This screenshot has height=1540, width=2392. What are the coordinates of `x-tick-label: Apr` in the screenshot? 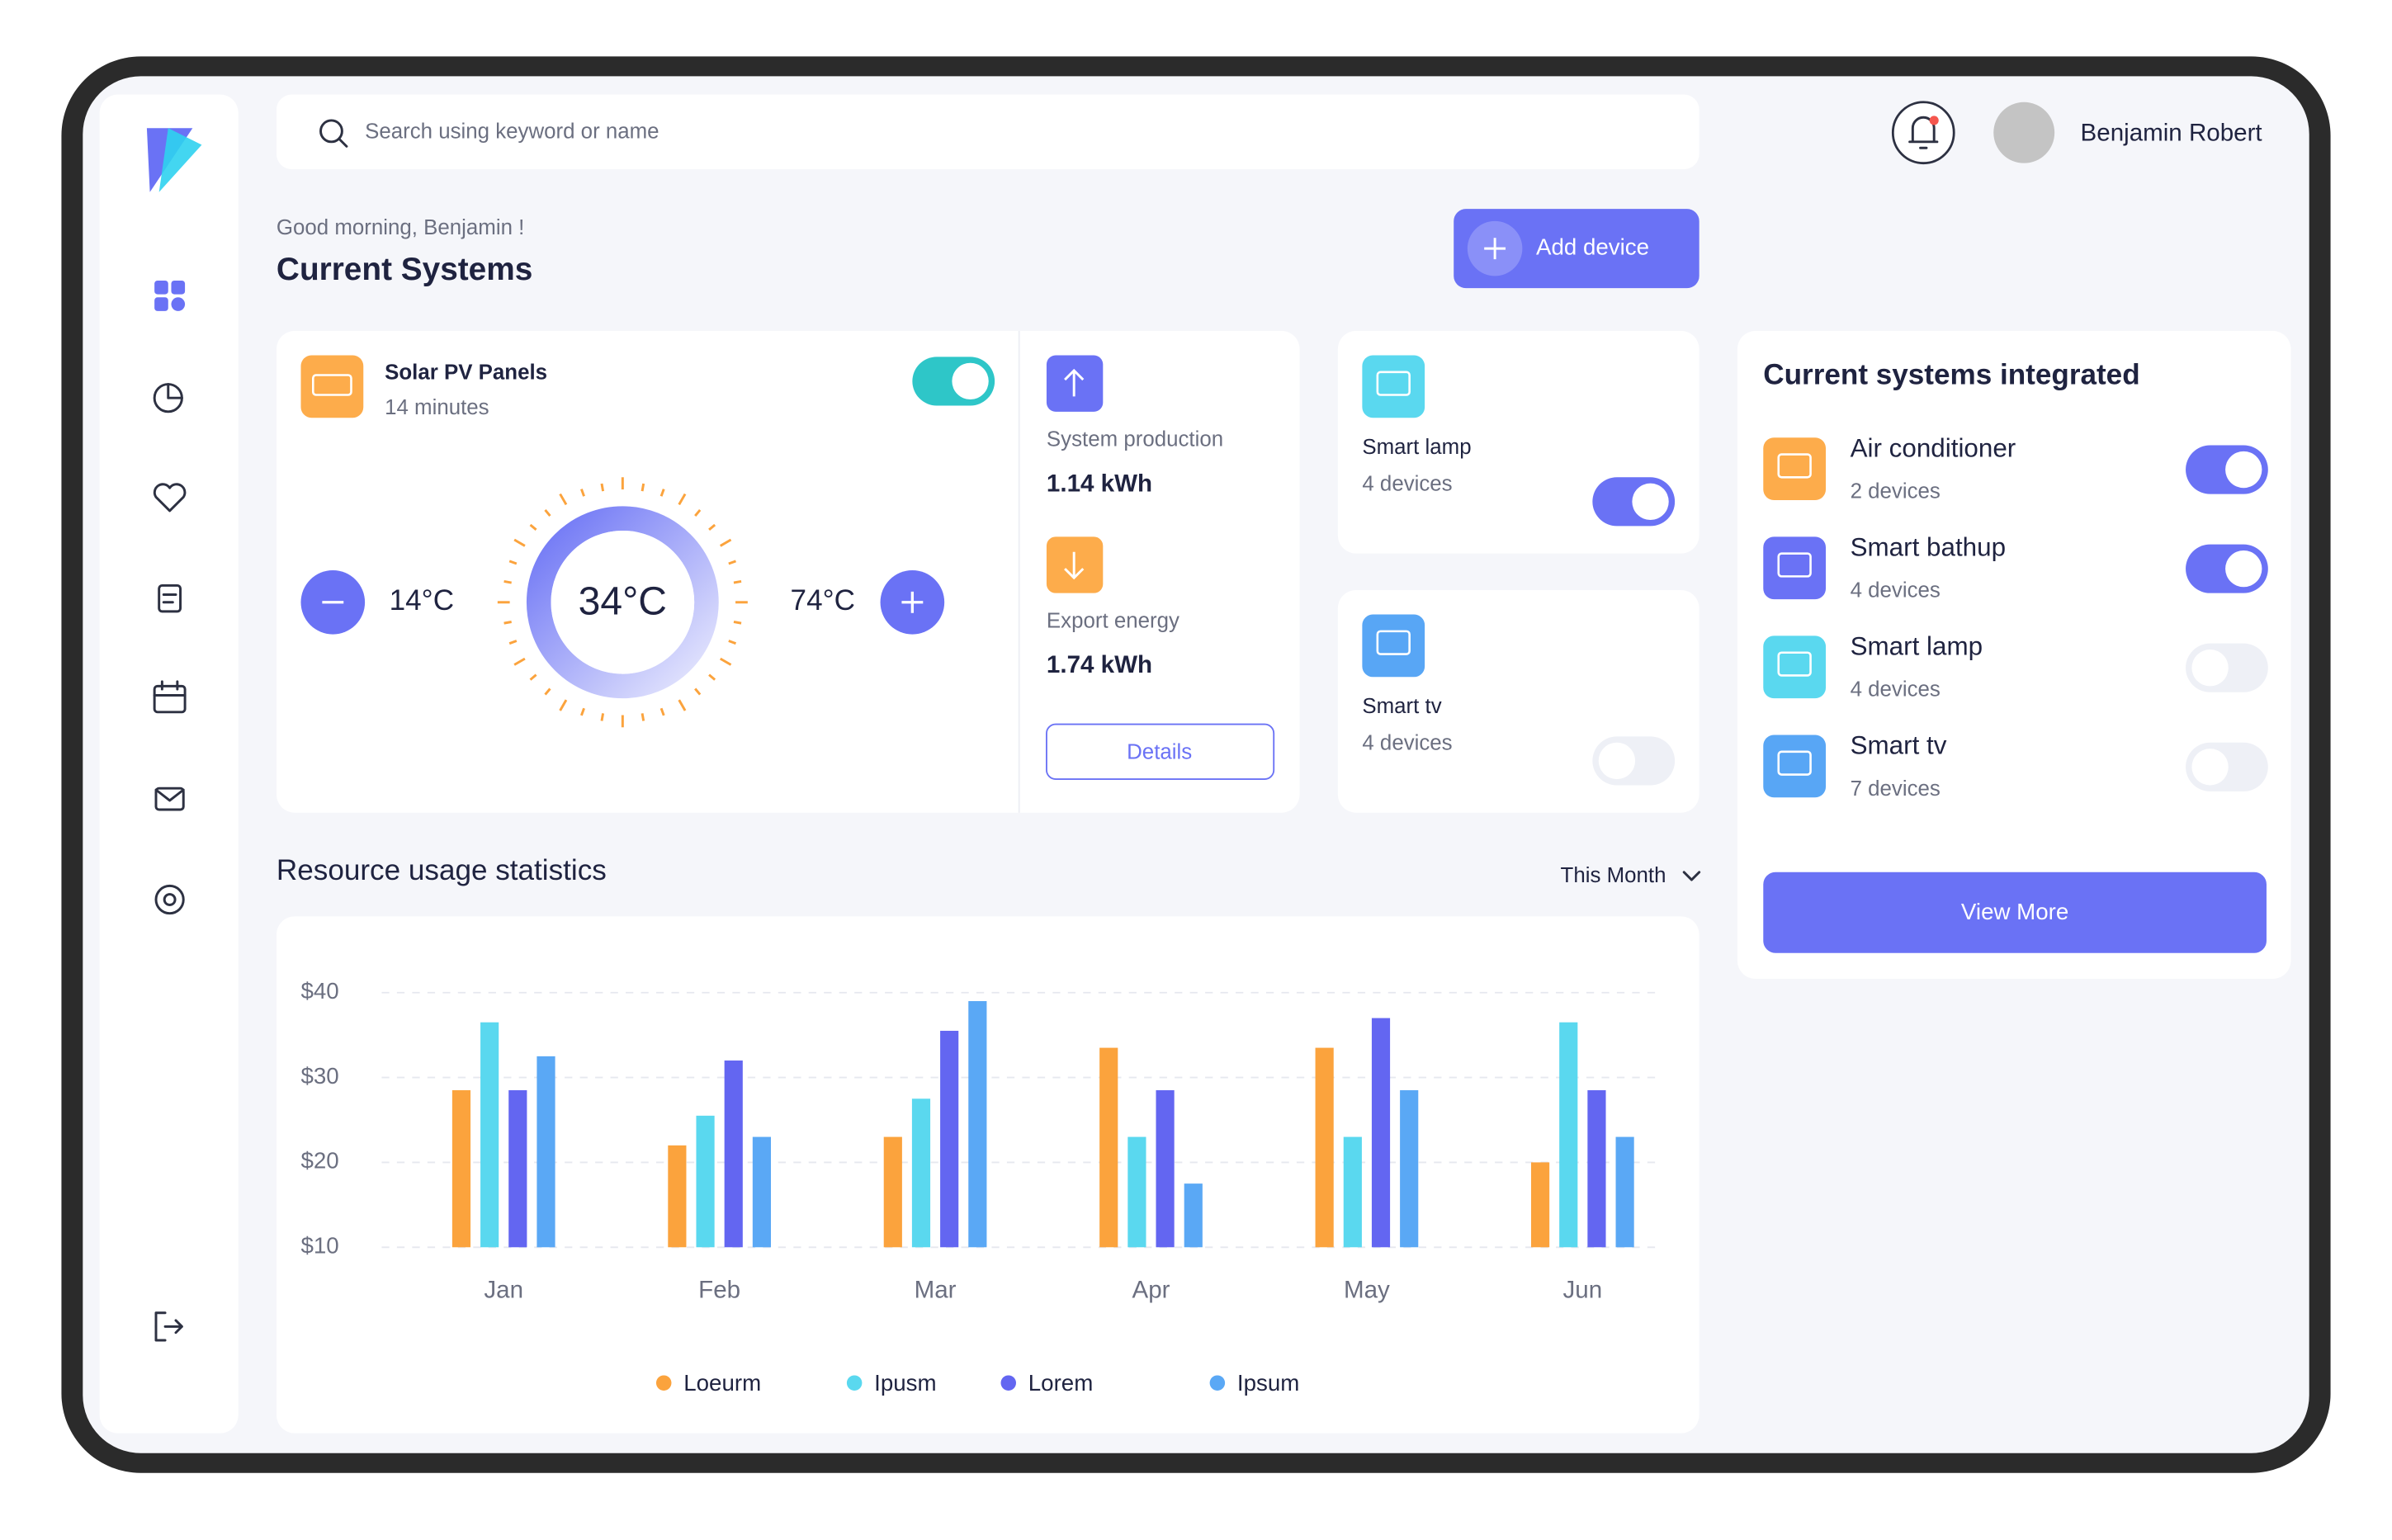 It's located at (1151, 1290).